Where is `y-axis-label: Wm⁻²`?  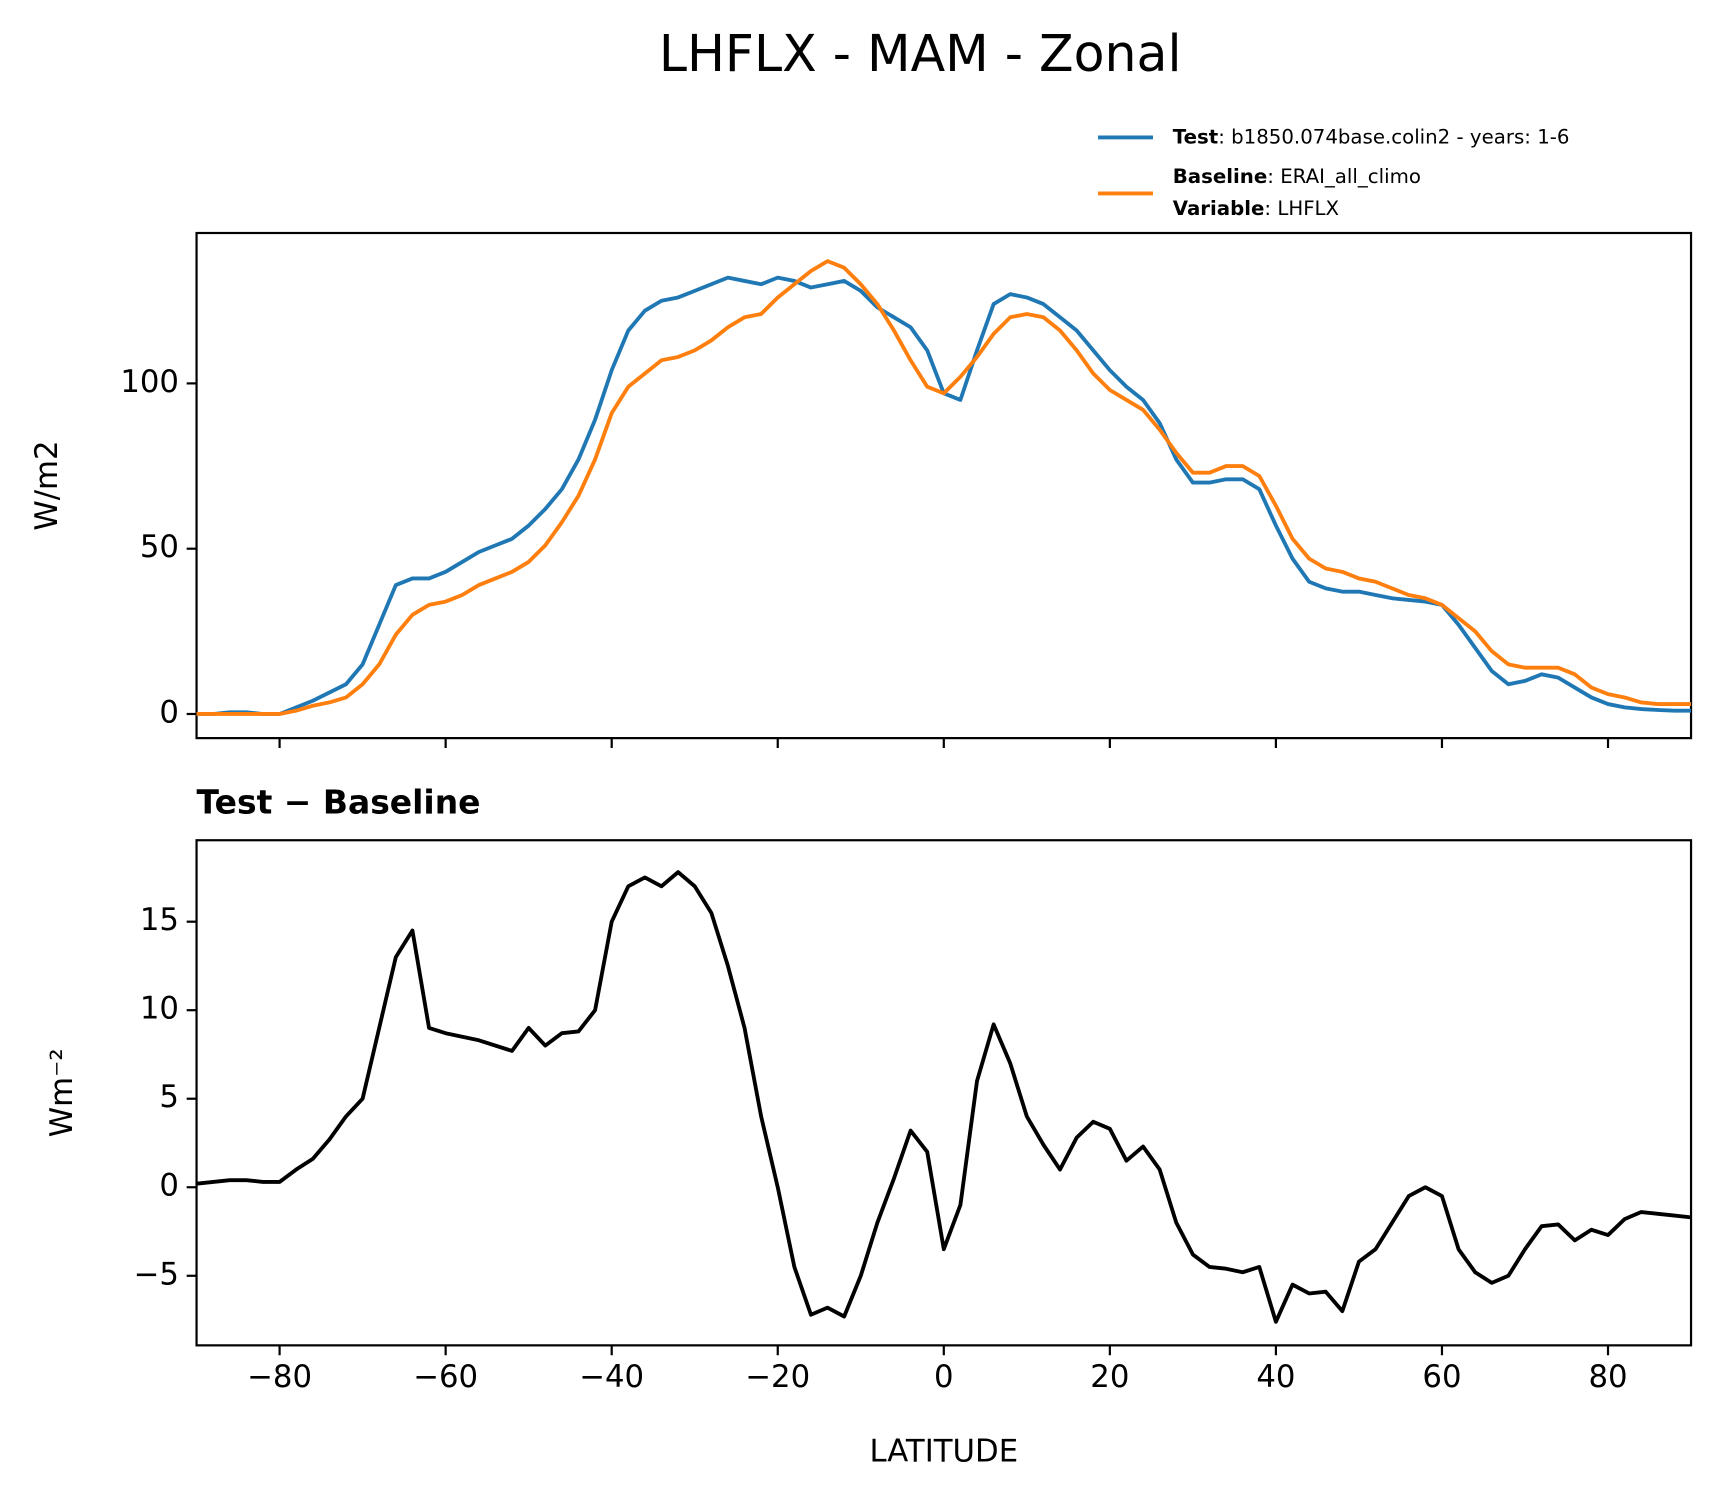 y-axis-label: Wm⁻² is located at coordinates (62, 1092).